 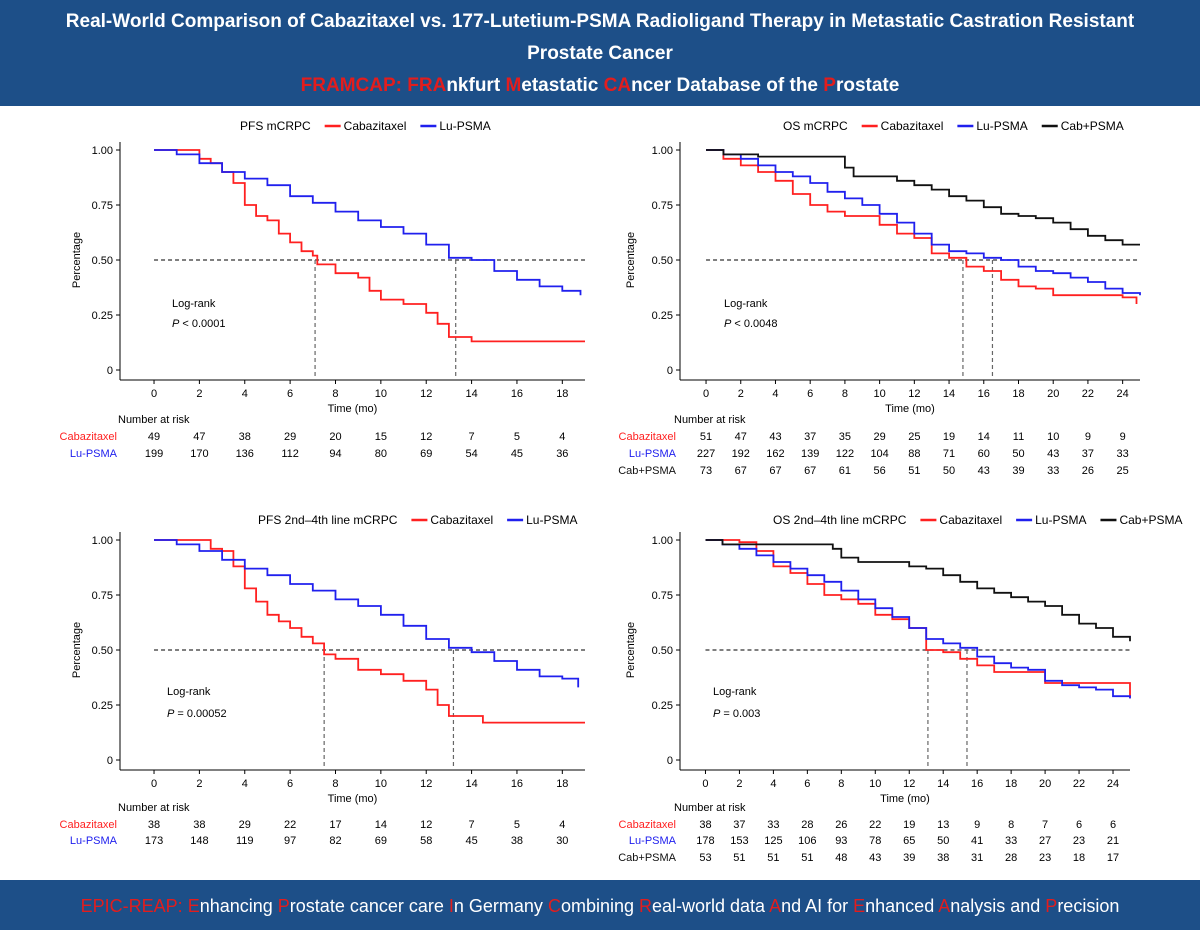 What do you see at coordinates (998, 906) in the screenshot?
I see `footer-segment: nalysis and` at bounding box center [998, 906].